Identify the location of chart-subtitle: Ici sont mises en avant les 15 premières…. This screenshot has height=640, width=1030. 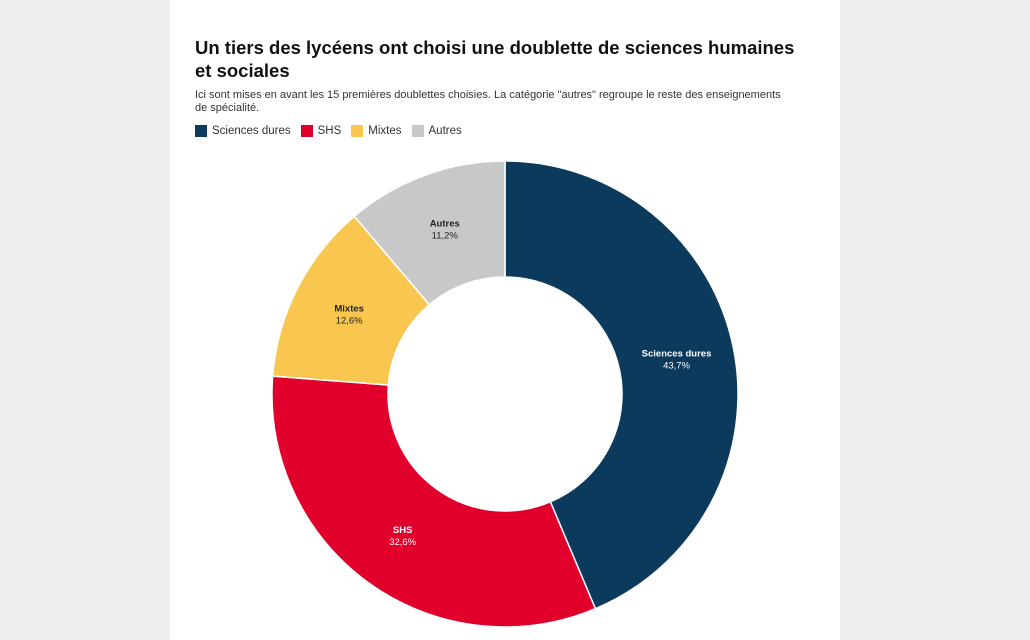
(488, 101).